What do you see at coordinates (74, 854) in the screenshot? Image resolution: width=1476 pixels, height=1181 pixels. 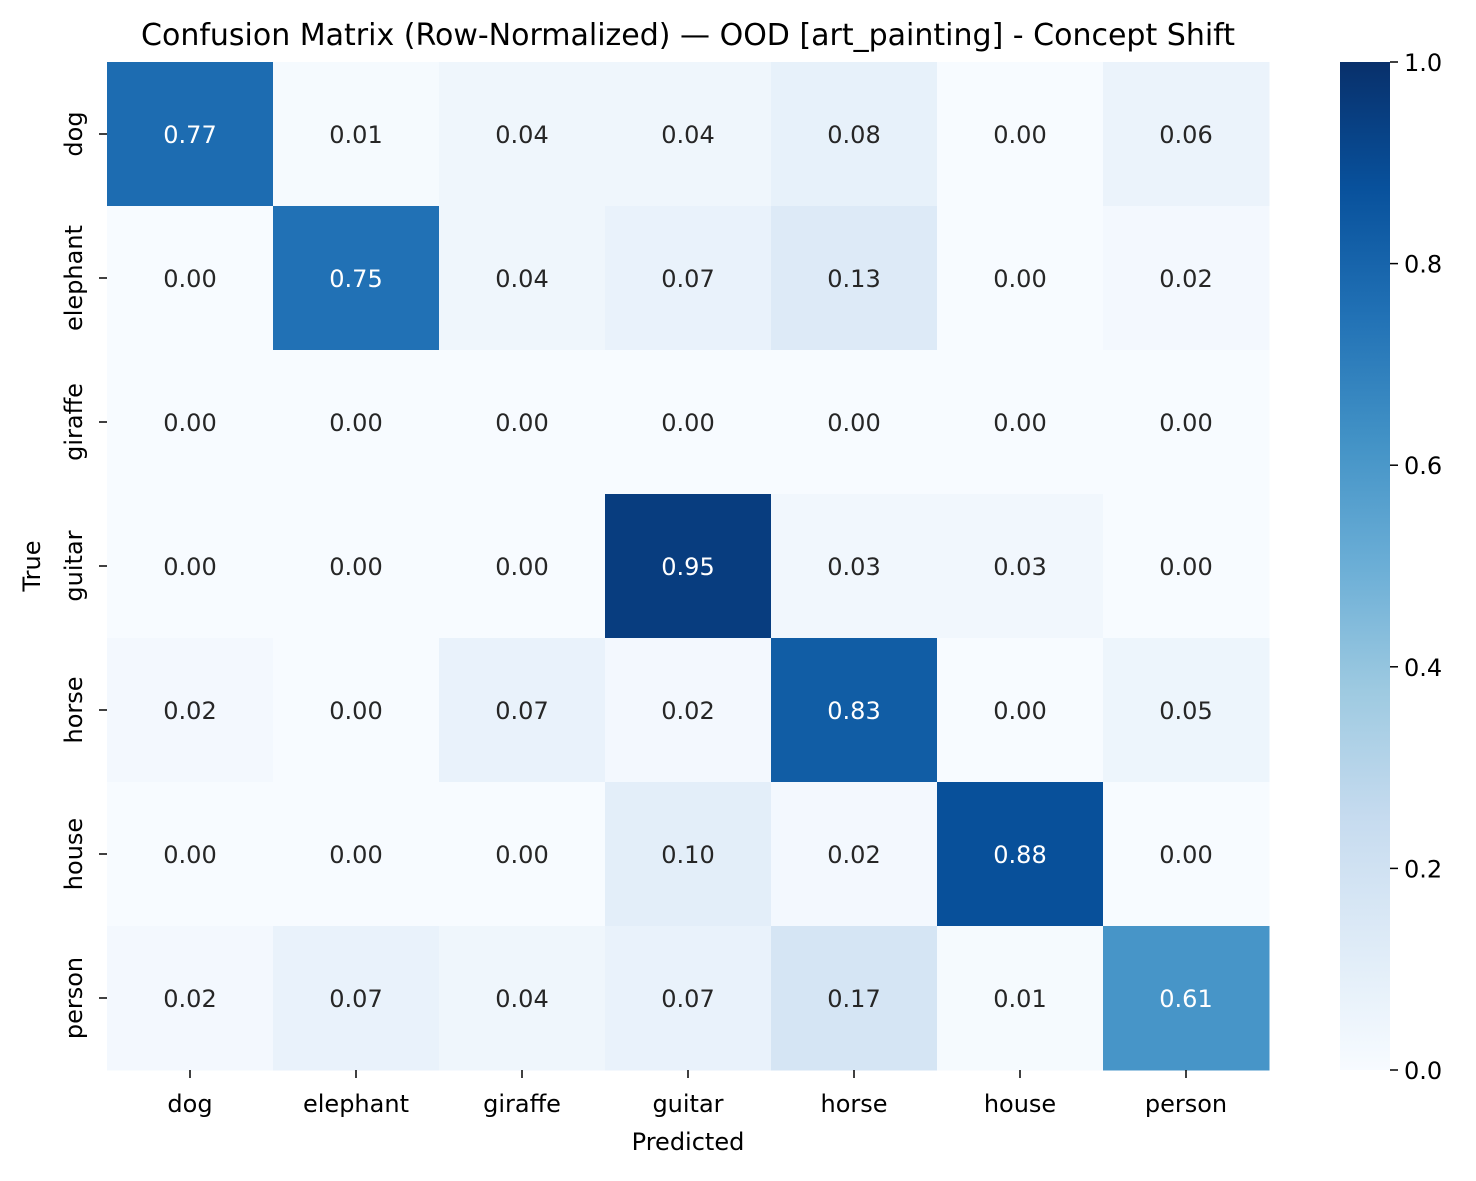 I see `y-tick-label: house` at bounding box center [74, 854].